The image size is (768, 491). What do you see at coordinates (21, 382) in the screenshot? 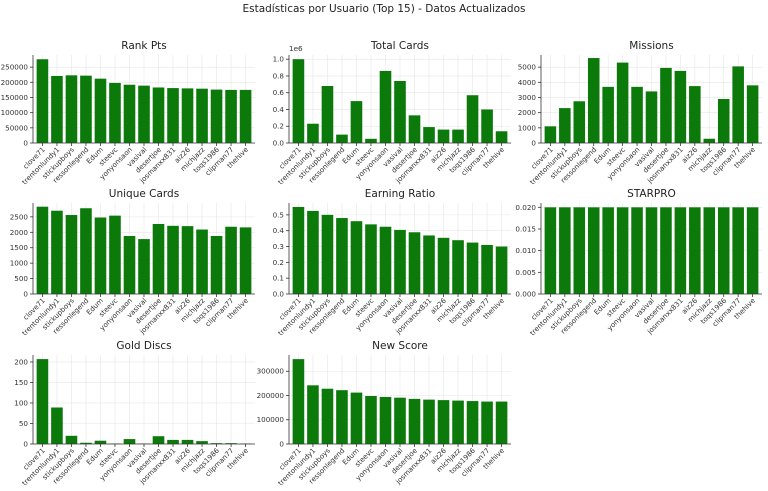
I see `y-tick-label: 150` at bounding box center [21, 382].